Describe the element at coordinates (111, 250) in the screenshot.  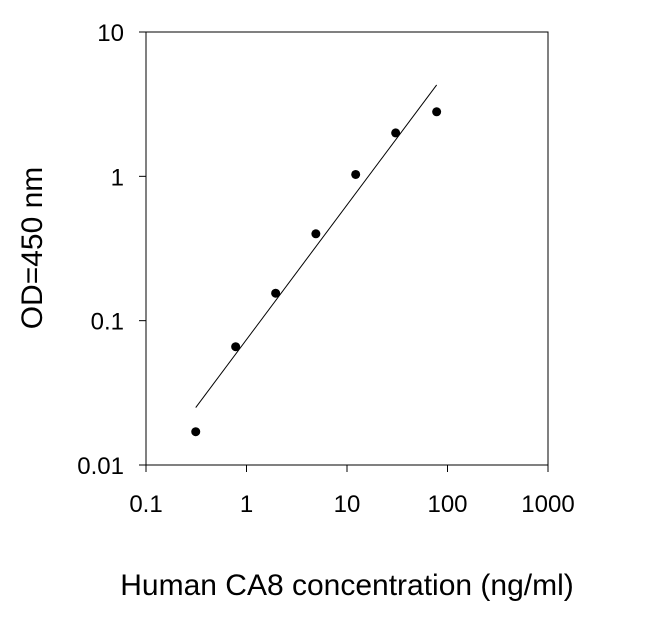
I see `y-axis-ticks: 0.01 0.1 1 10` at that location.